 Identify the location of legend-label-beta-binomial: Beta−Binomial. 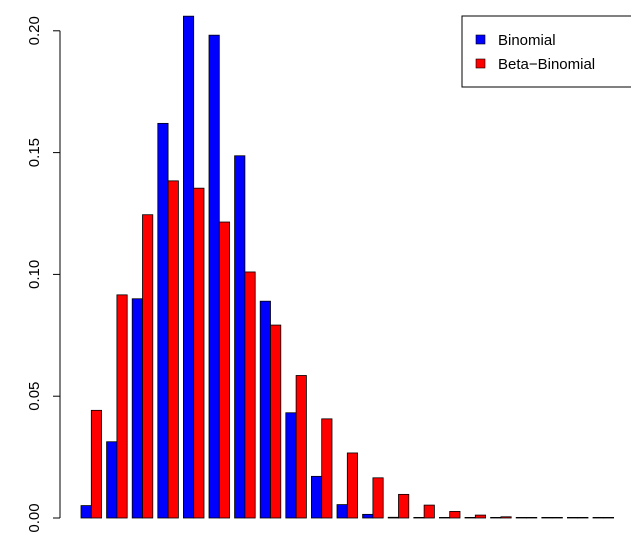
(546, 64).